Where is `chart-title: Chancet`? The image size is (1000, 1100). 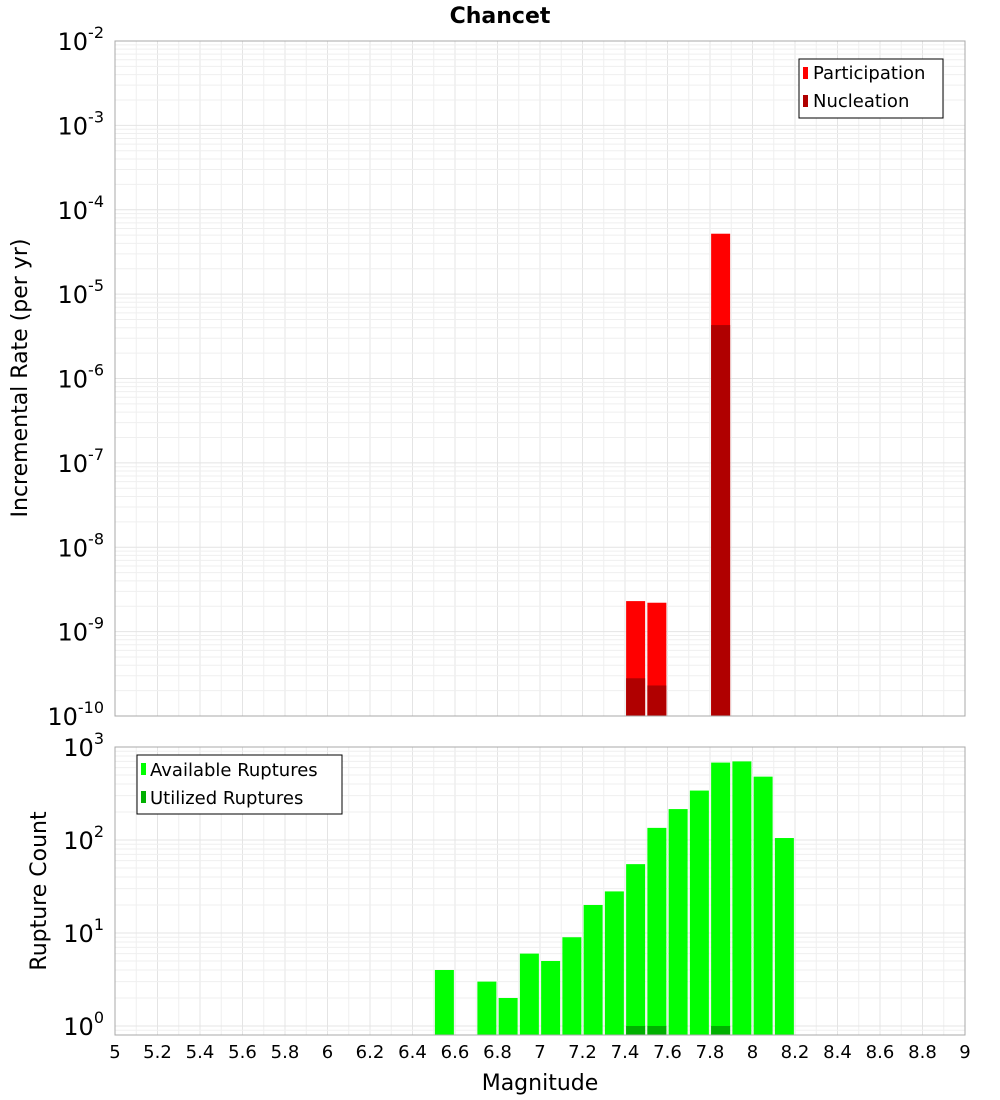
chart-title: Chancet is located at coordinates (500, 16).